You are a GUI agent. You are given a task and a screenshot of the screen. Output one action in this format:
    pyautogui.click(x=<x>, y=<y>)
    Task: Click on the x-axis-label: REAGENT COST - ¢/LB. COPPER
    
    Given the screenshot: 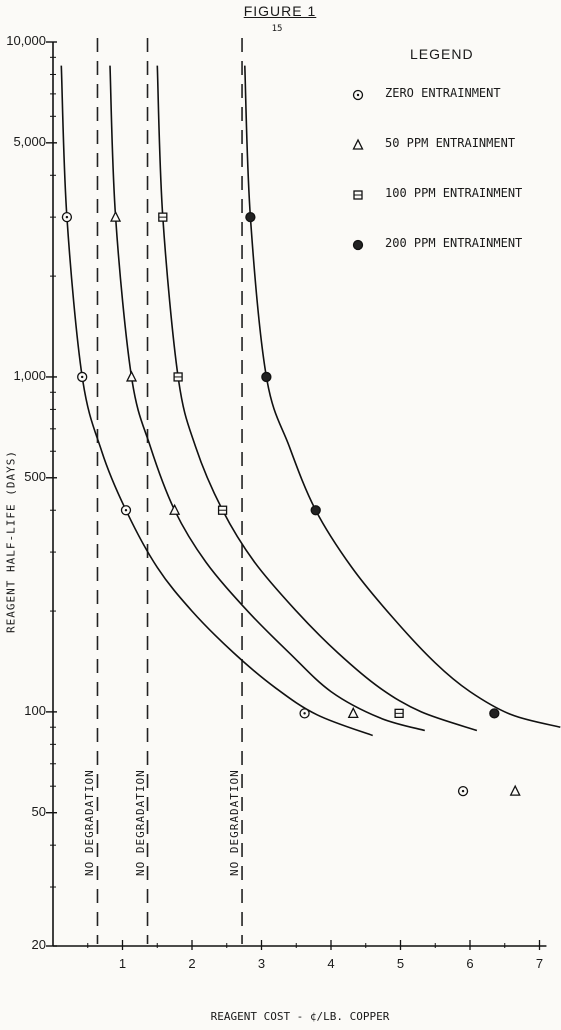 What is the action you would take?
    pyautogui.click(x=300, y=1016)
    